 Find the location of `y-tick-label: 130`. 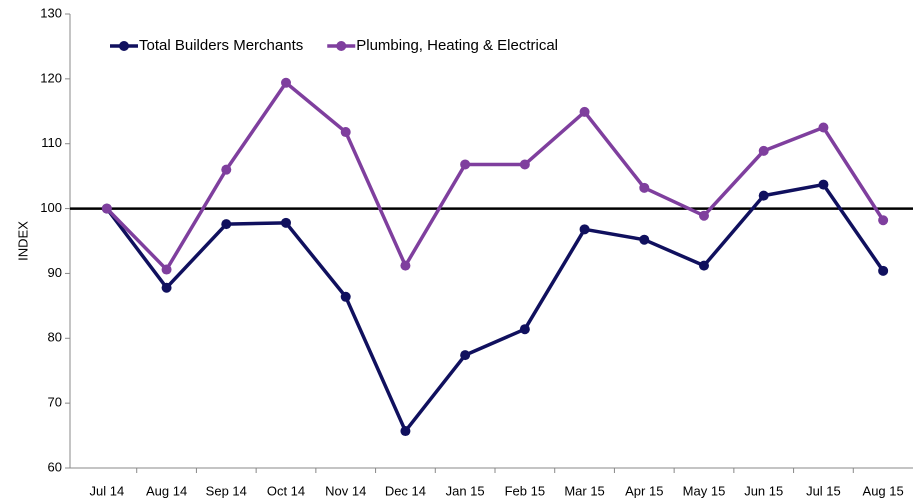

y-tick-label: 130 is located at coordinates (51, 12).